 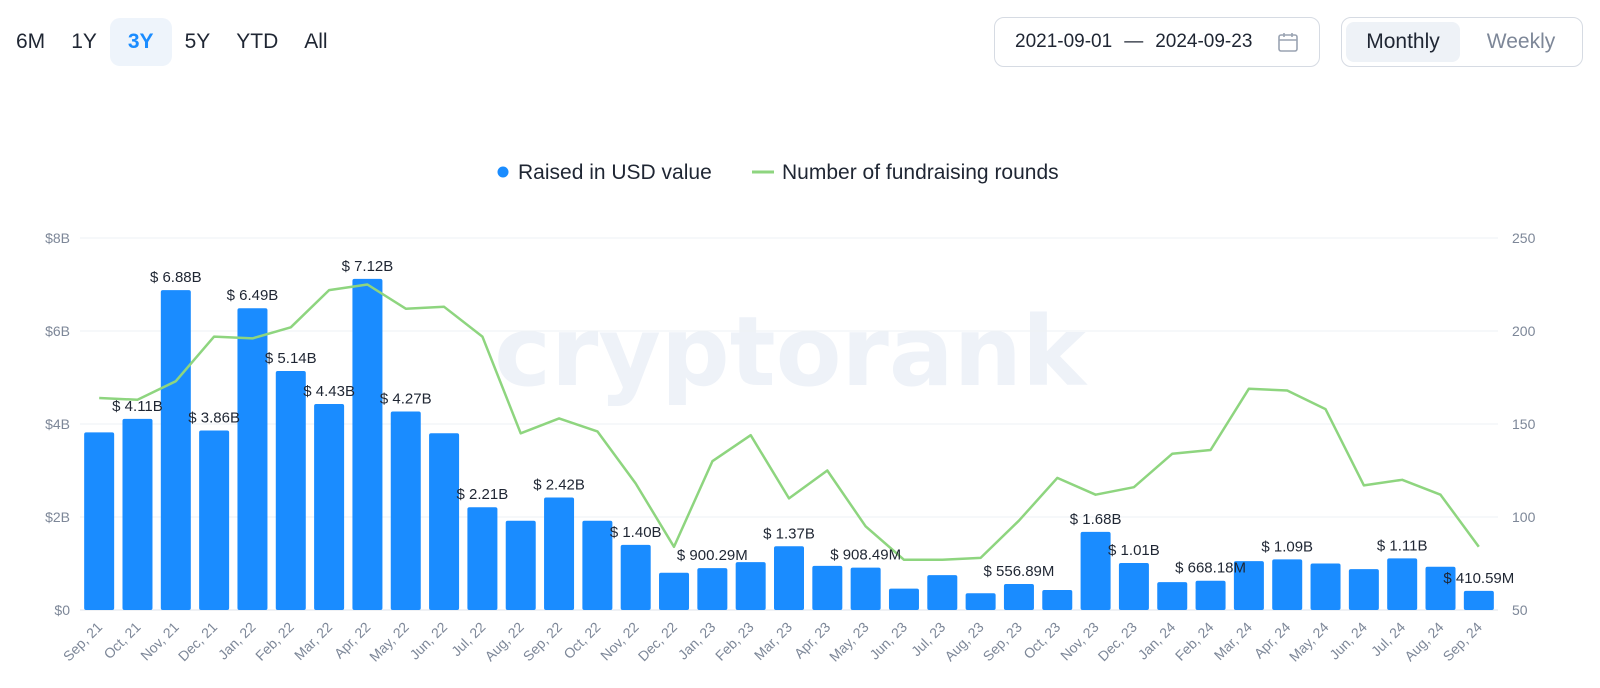 What do you see at coordinates (1157, 641) in the screenshot?
I see `x-tick-label: Jan, 24` at bounding box center [1157, 641].